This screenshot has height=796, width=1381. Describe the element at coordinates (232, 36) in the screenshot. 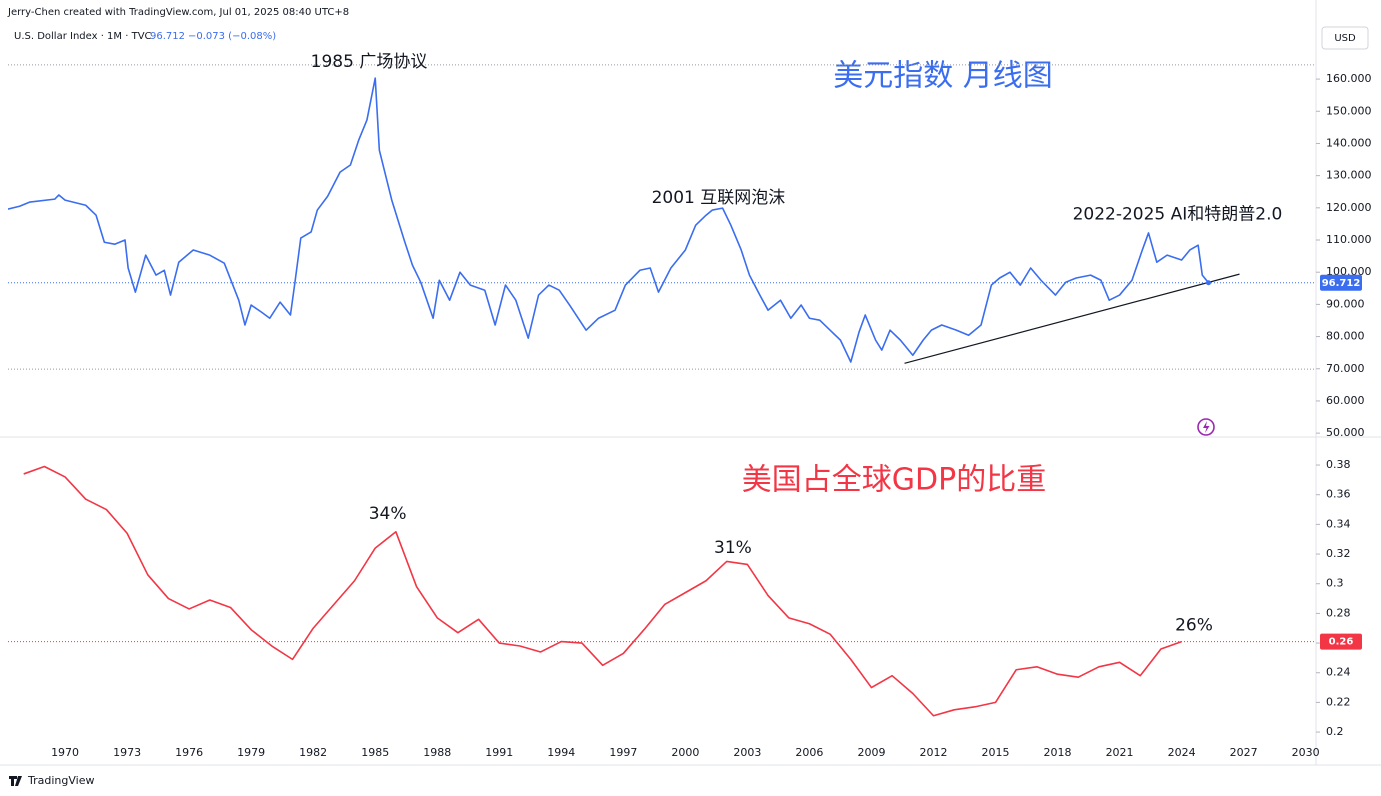

I see `symbol-change: −0.073 (−0.08%)` at that location.